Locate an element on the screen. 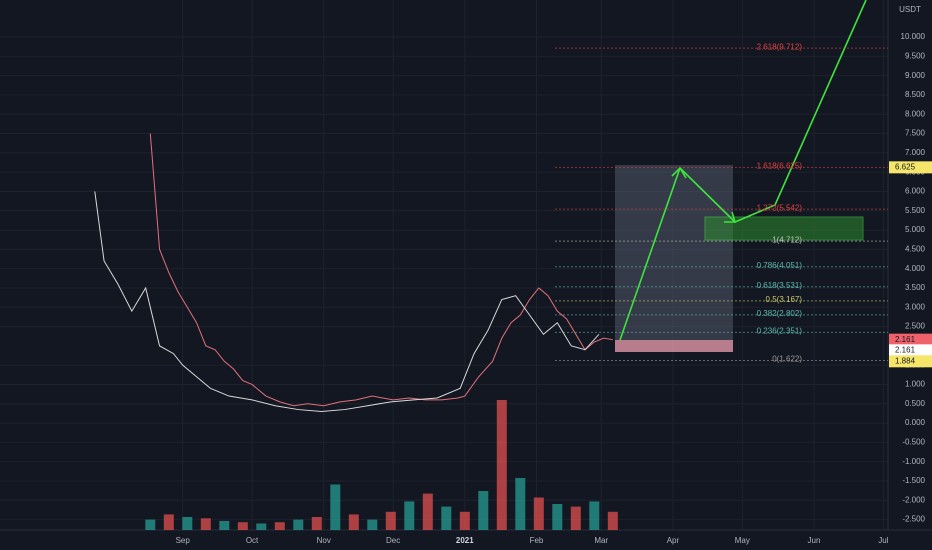 The width and height of the screenshot is (932, 550). y-tick-label: 5.500 is located at coordinates (915, 210).